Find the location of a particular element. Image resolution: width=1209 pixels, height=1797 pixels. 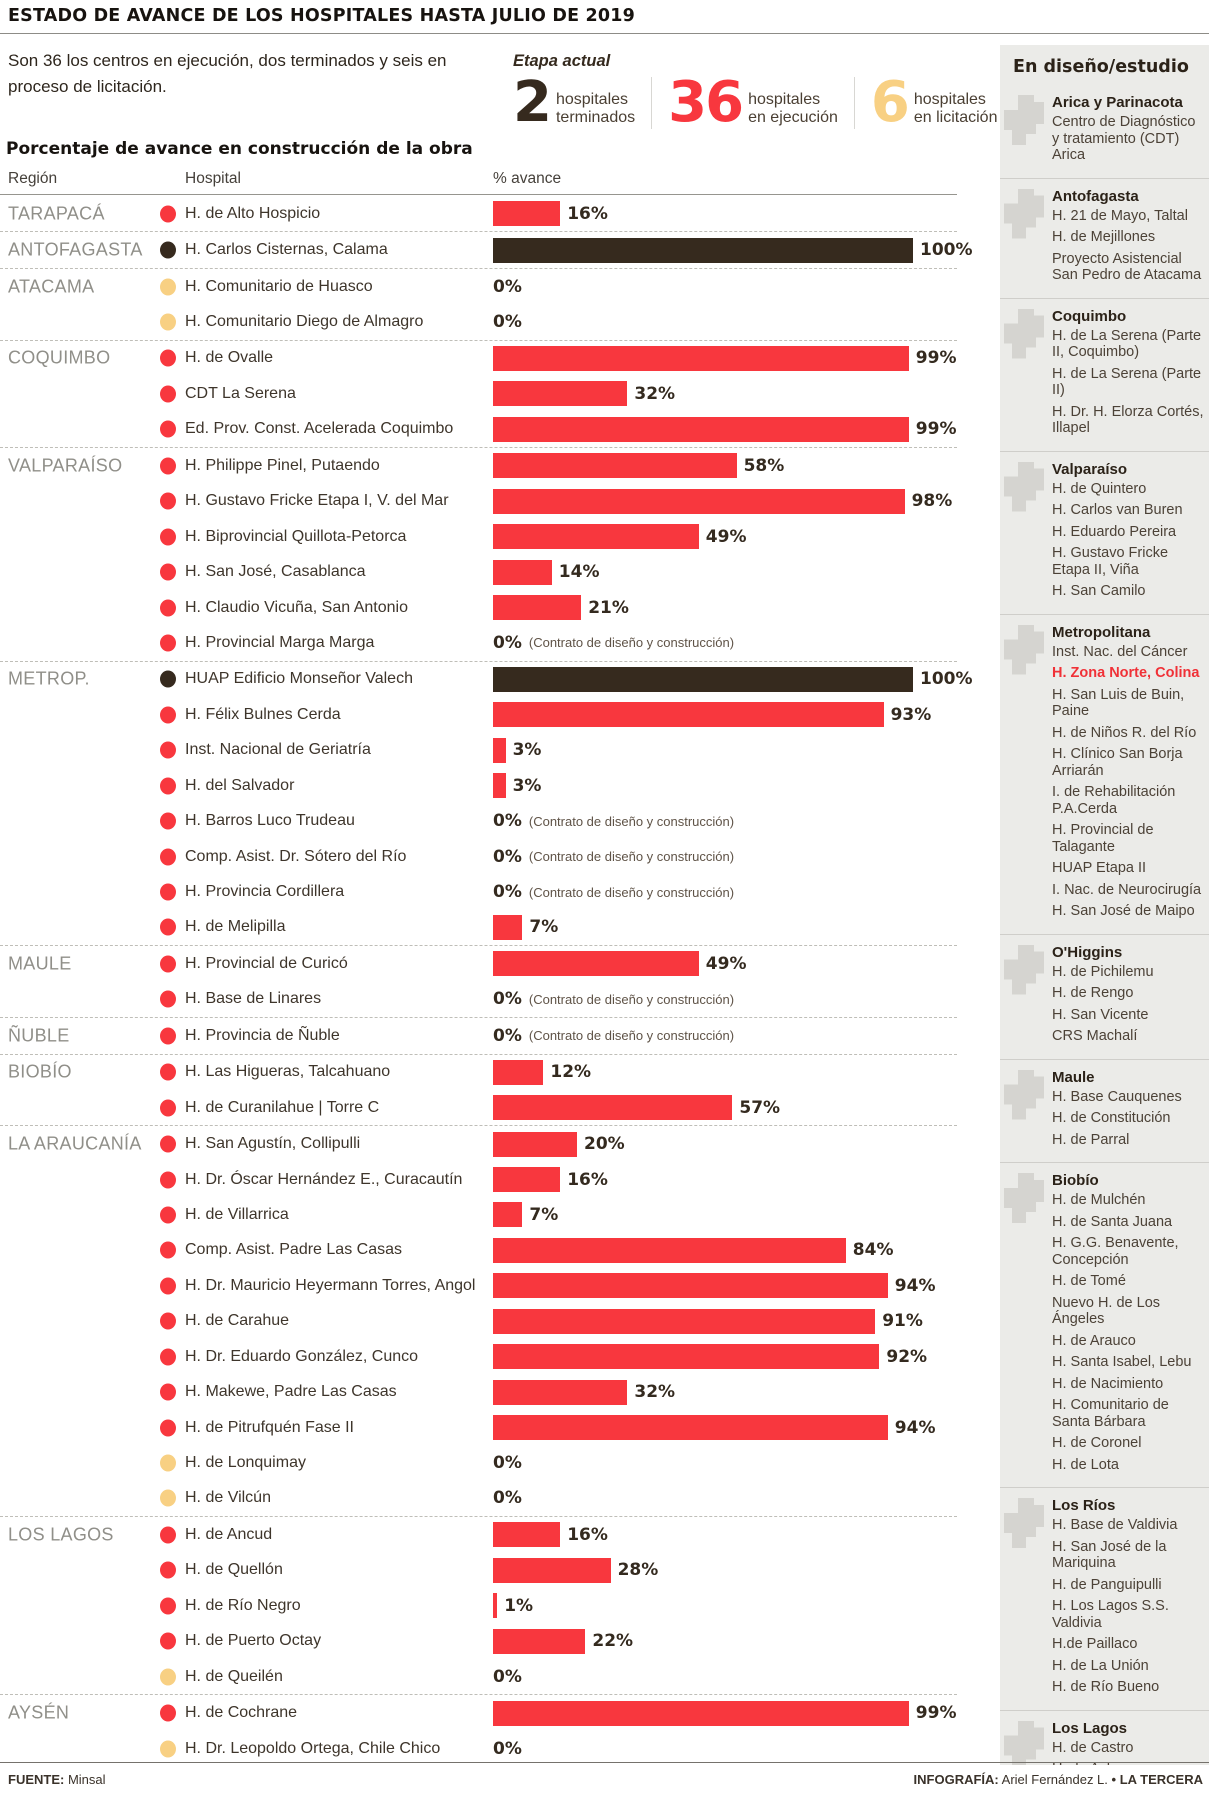

sidebar-item: Nuevo H. de Los Ángeles is located at coordinates (1106, 1311).